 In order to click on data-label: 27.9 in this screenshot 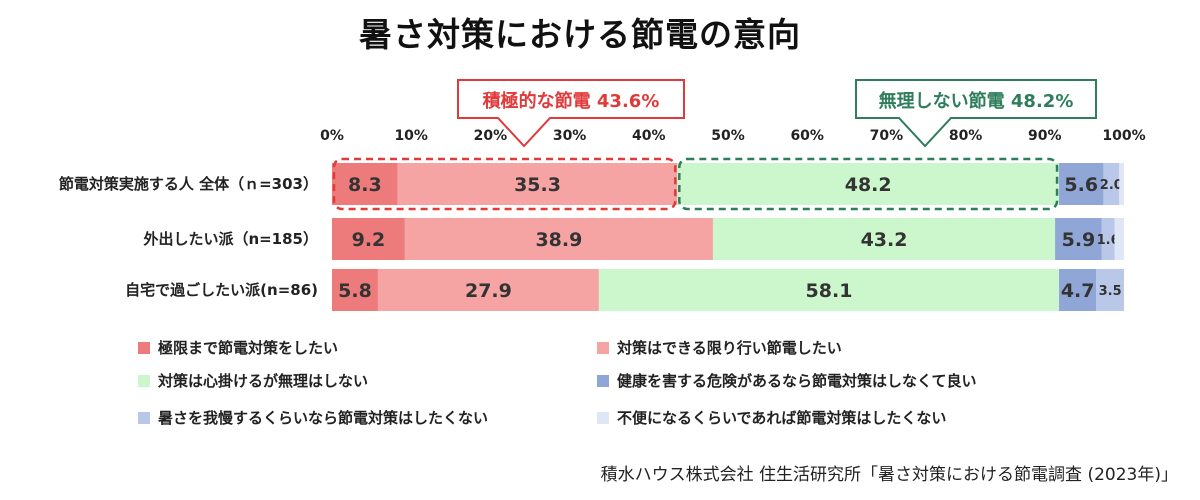, I will do `click(488, 291)`.